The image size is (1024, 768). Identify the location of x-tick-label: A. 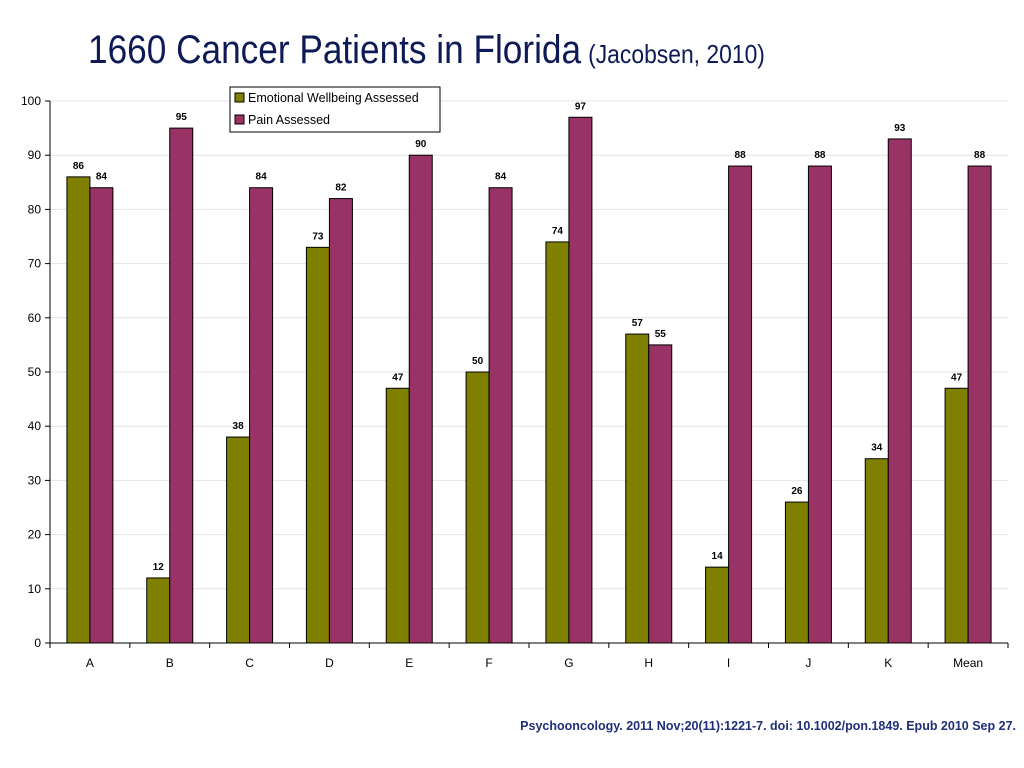
(90, 663).